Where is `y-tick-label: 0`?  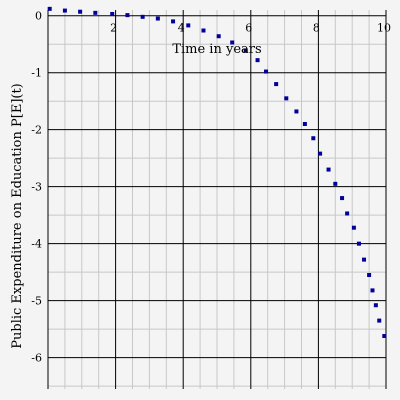 y-tick-label: 0 is located at coordinates (38, 16).